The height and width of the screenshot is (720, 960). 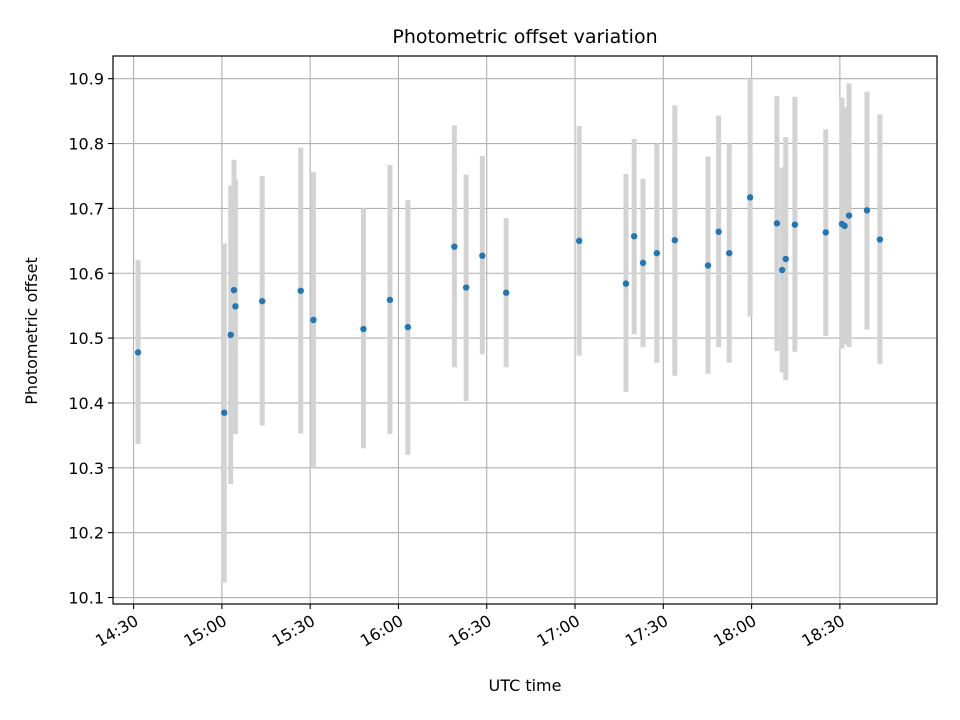 I want to click on y-tick-label: 10.8, so click(x=86, y=144).